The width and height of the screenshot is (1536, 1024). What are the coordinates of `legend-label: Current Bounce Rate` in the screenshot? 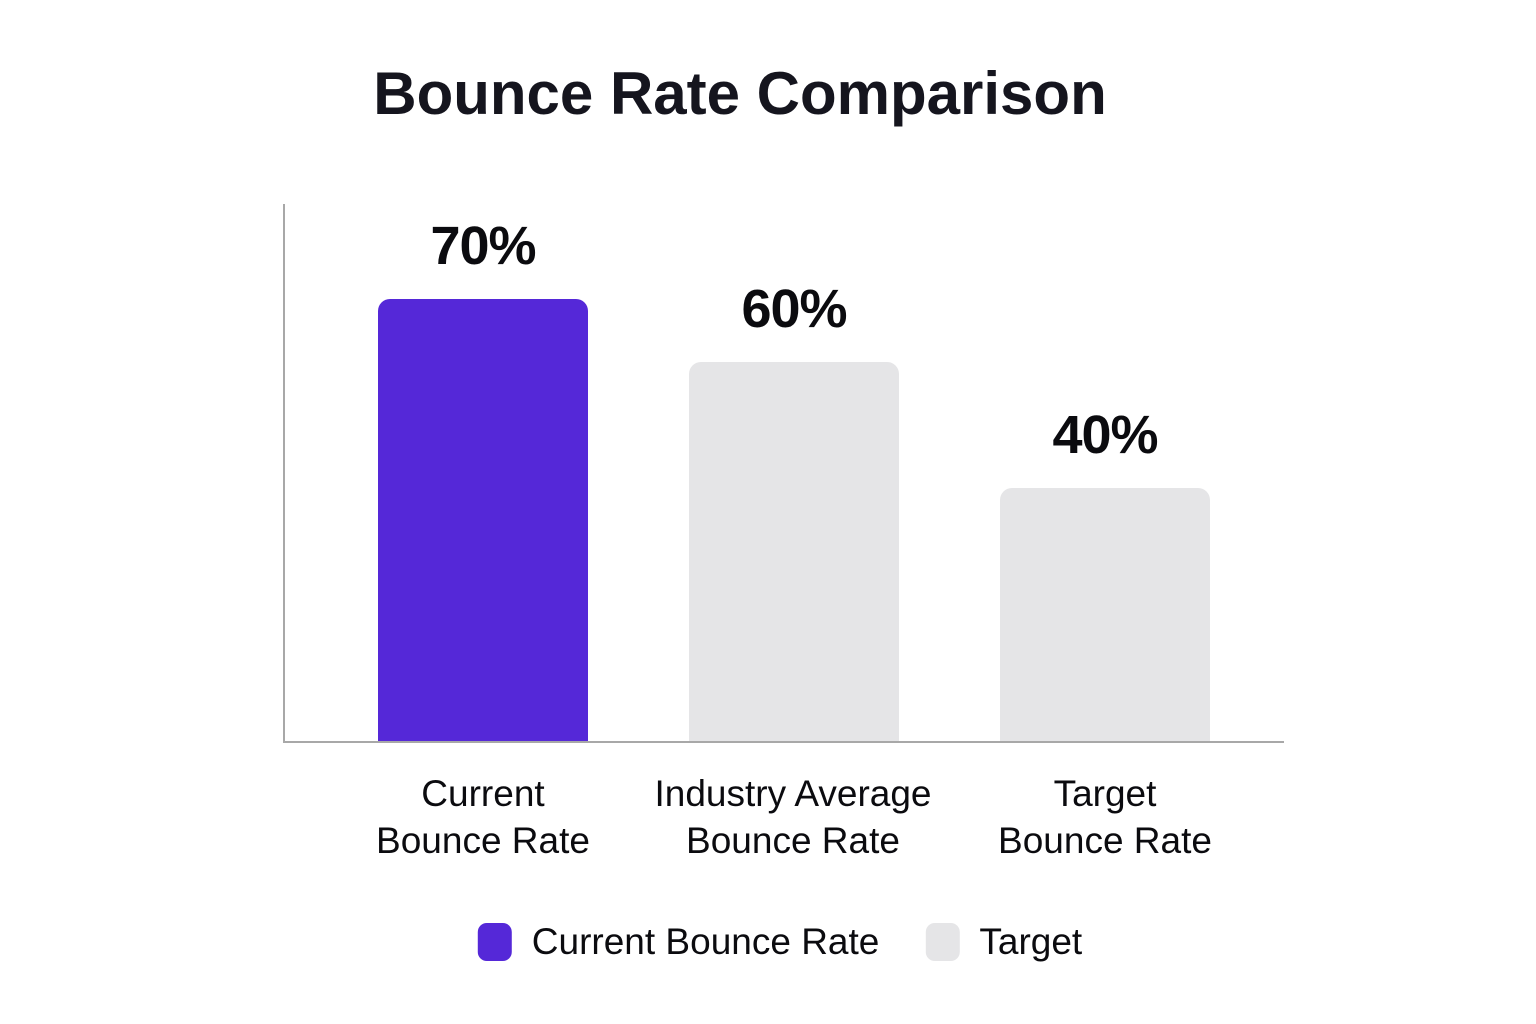 It's located at (705, 941).